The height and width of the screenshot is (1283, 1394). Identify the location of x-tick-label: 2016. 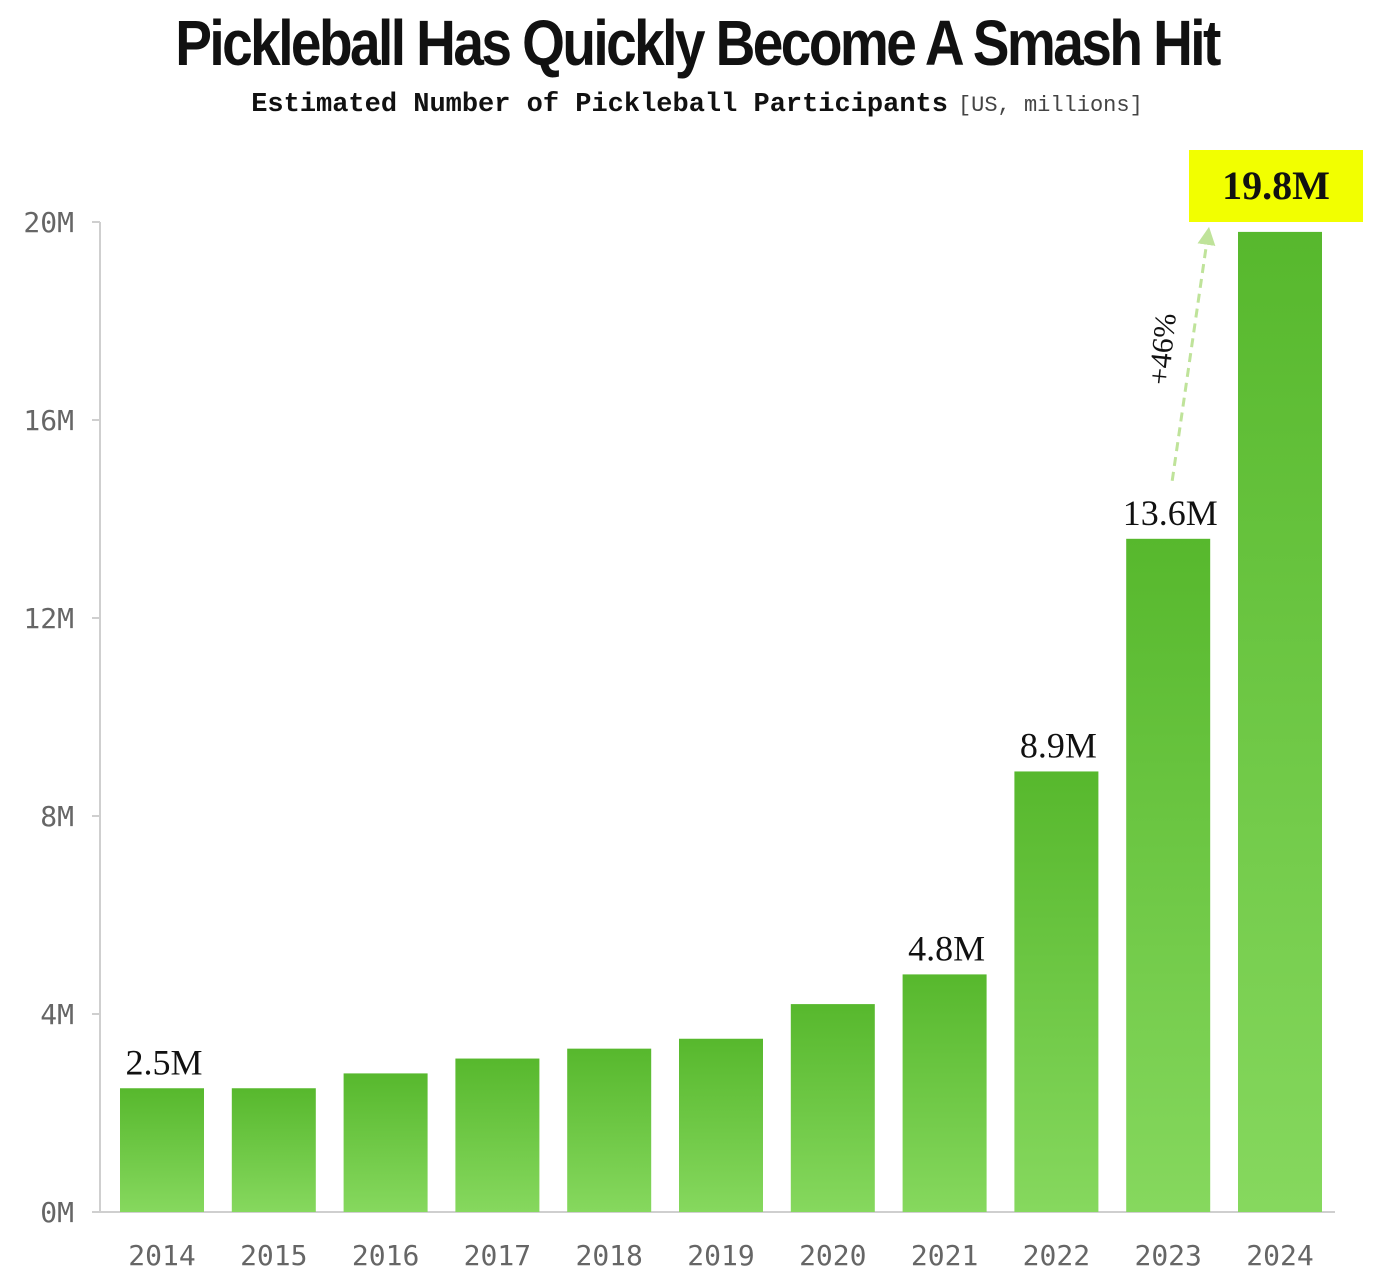
(385, 1255).